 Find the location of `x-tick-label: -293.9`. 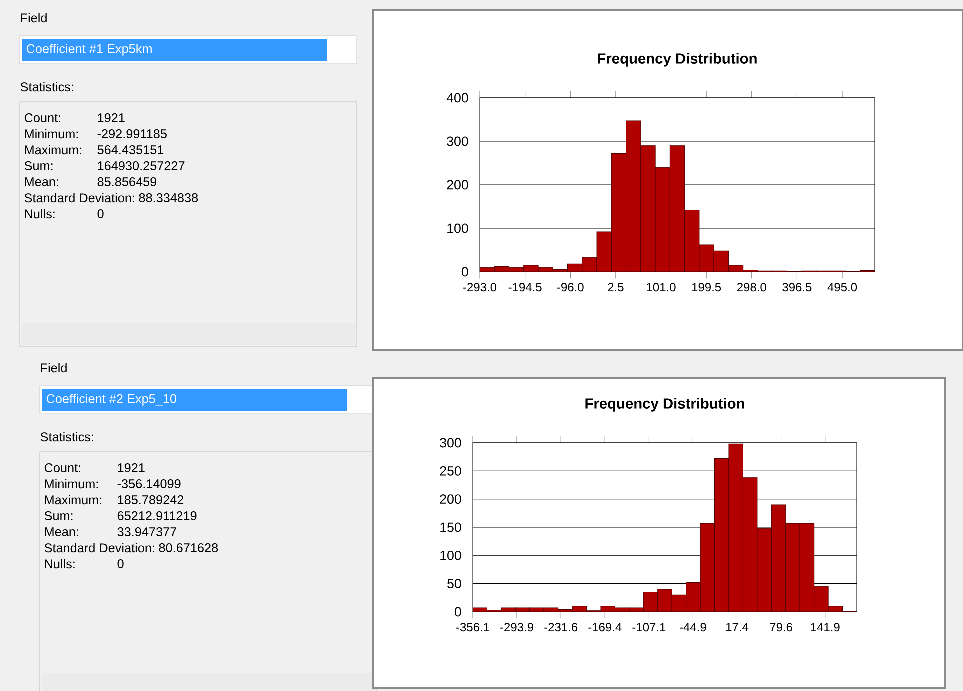

x-tick-label: -293.9 is located at coordinates (517, 627).